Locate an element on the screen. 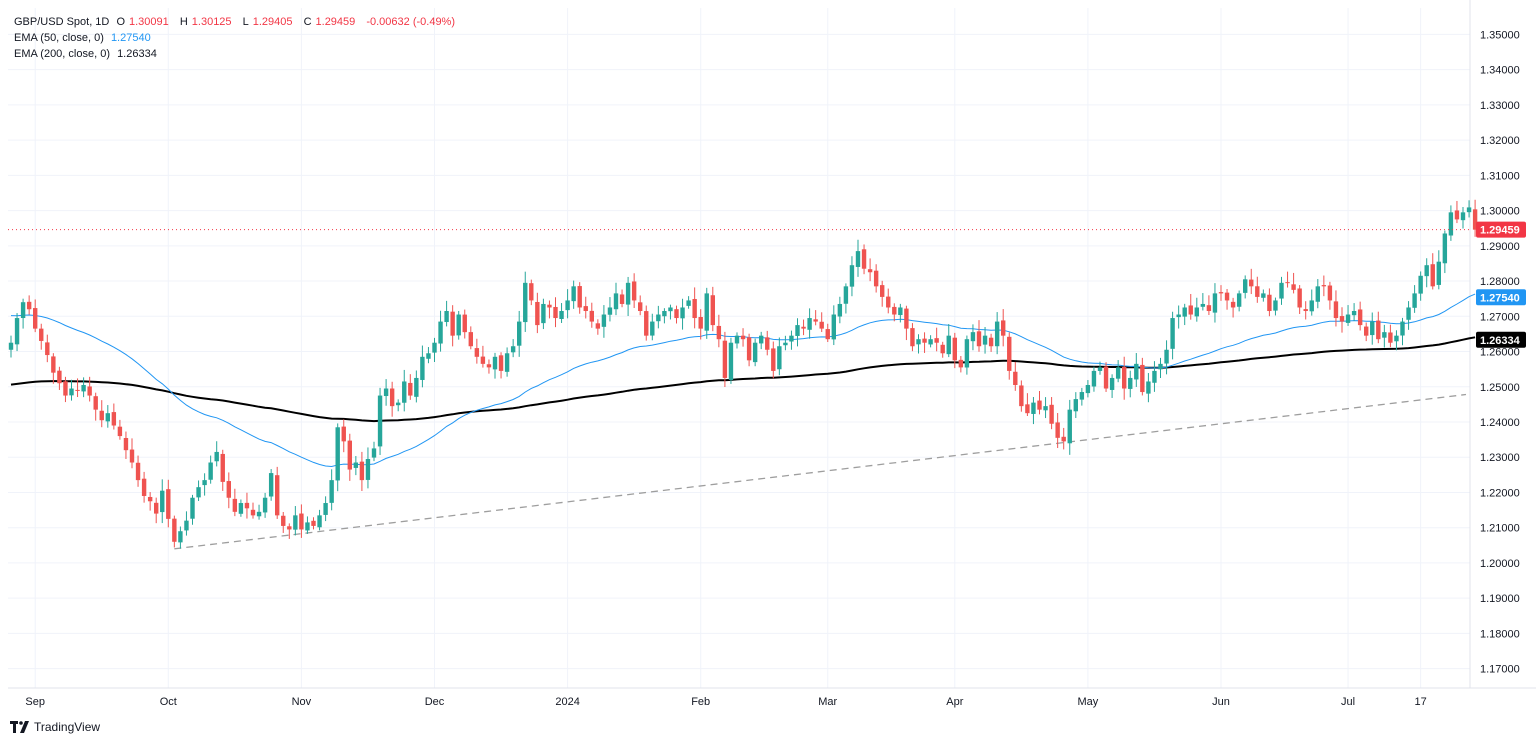 This screenshot has height=744, width=1536. legend-ema200: EMA (200, close, 0) 1.26334 is located at coordinates (85, 54).